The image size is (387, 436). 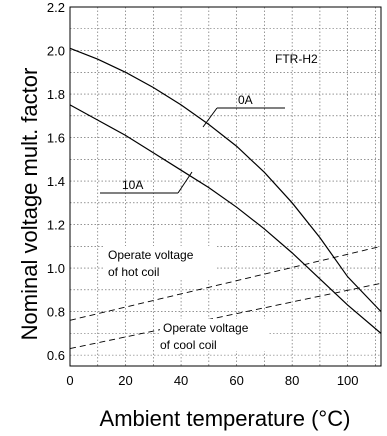 What do you see at coordinates (56, 225) in the screenshot?
I see `y-tick-label: 1.2` at bounding box center [56, 225].